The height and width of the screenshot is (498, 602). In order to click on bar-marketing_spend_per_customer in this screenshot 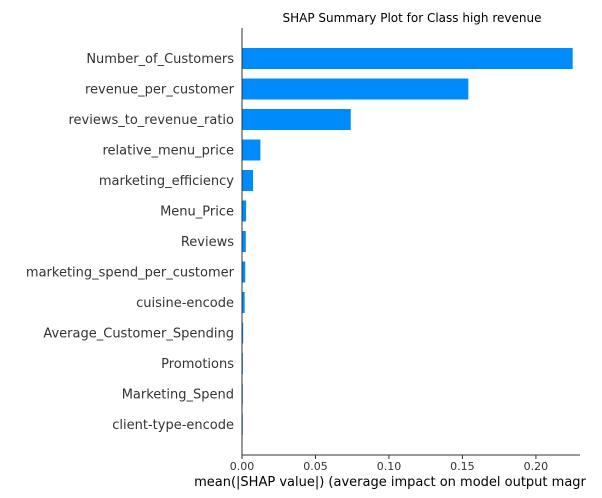, I will do `click(244, 272)`.